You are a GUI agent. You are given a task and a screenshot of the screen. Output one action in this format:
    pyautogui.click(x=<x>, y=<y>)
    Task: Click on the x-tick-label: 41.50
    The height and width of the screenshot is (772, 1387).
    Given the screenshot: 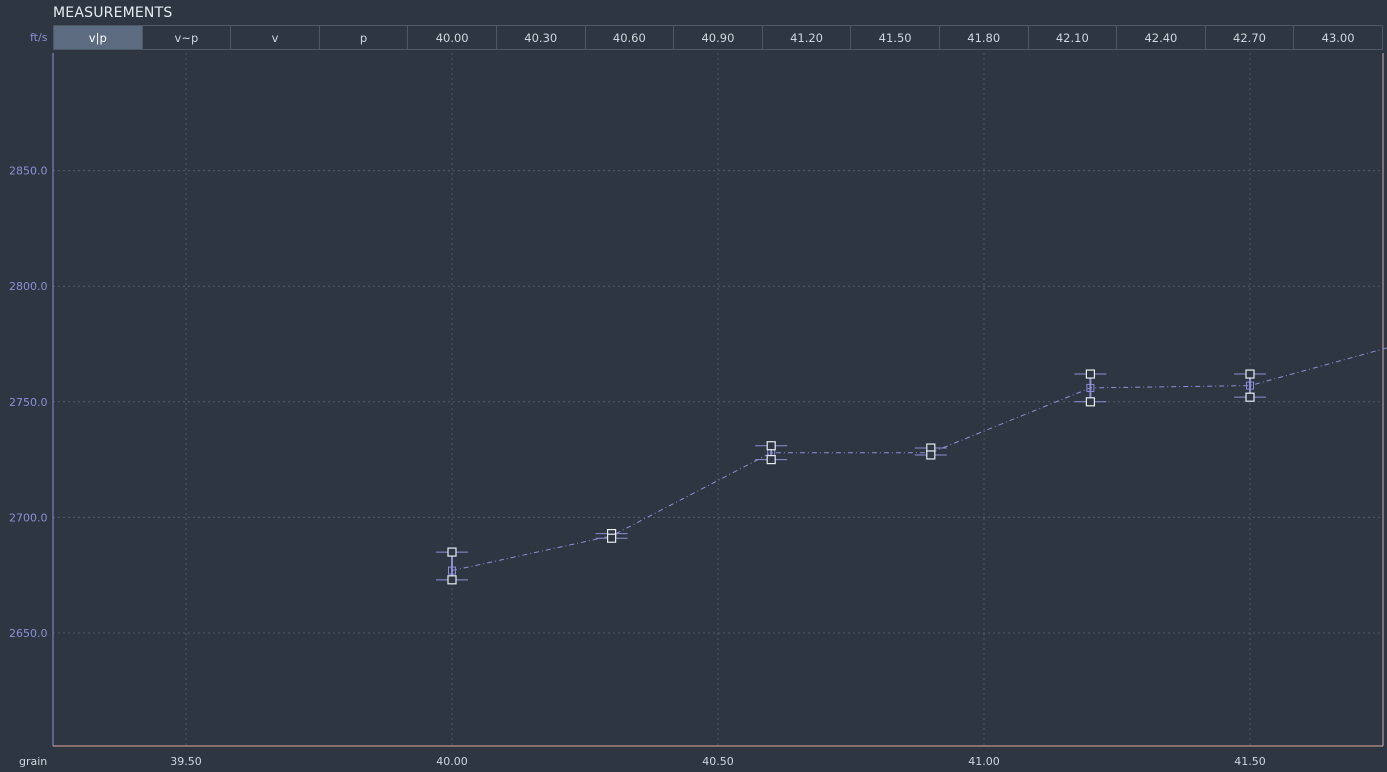 What is the action you would take?
    pyautogui.click(x=1250, y=761)
    